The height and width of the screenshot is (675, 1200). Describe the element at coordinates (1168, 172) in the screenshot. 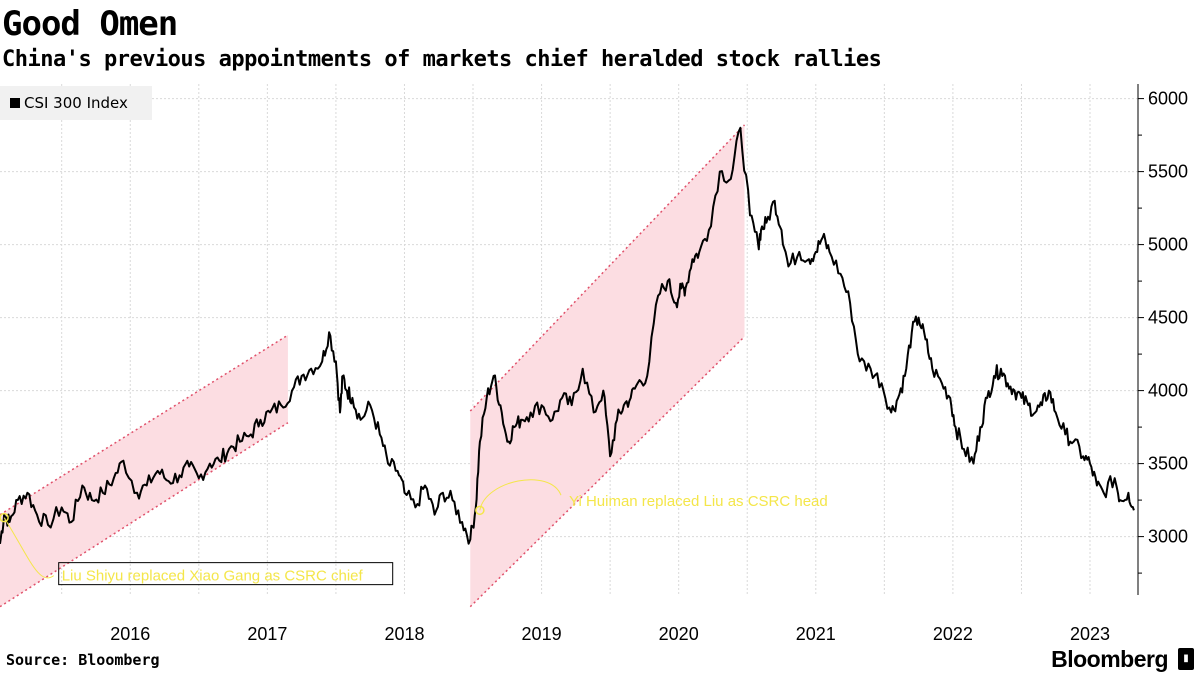

I see `y-tick-label: 5500` at that location.